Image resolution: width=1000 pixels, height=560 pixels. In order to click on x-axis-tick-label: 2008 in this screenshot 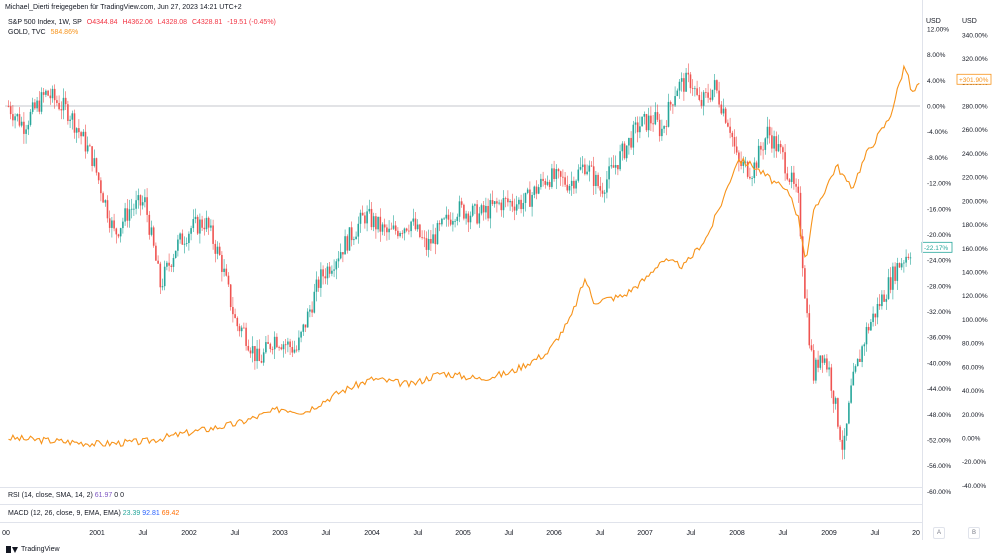, I will do `click(737, 533)`.